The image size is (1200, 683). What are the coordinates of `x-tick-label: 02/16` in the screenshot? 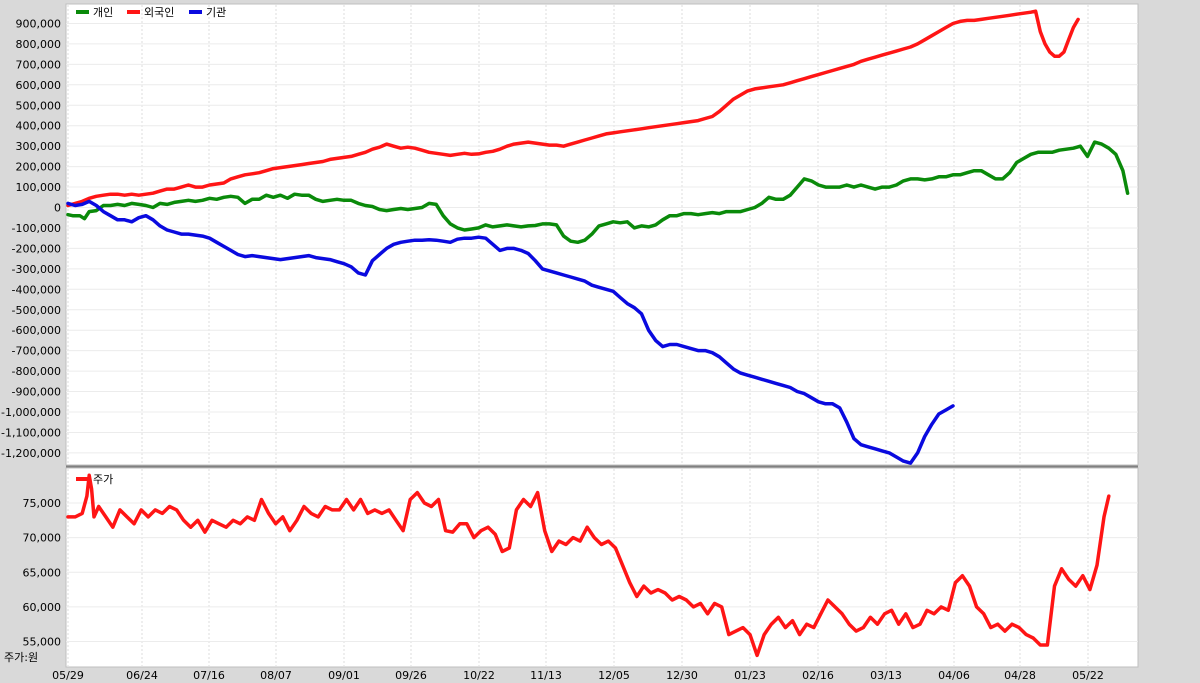 It's located at (818, 675).